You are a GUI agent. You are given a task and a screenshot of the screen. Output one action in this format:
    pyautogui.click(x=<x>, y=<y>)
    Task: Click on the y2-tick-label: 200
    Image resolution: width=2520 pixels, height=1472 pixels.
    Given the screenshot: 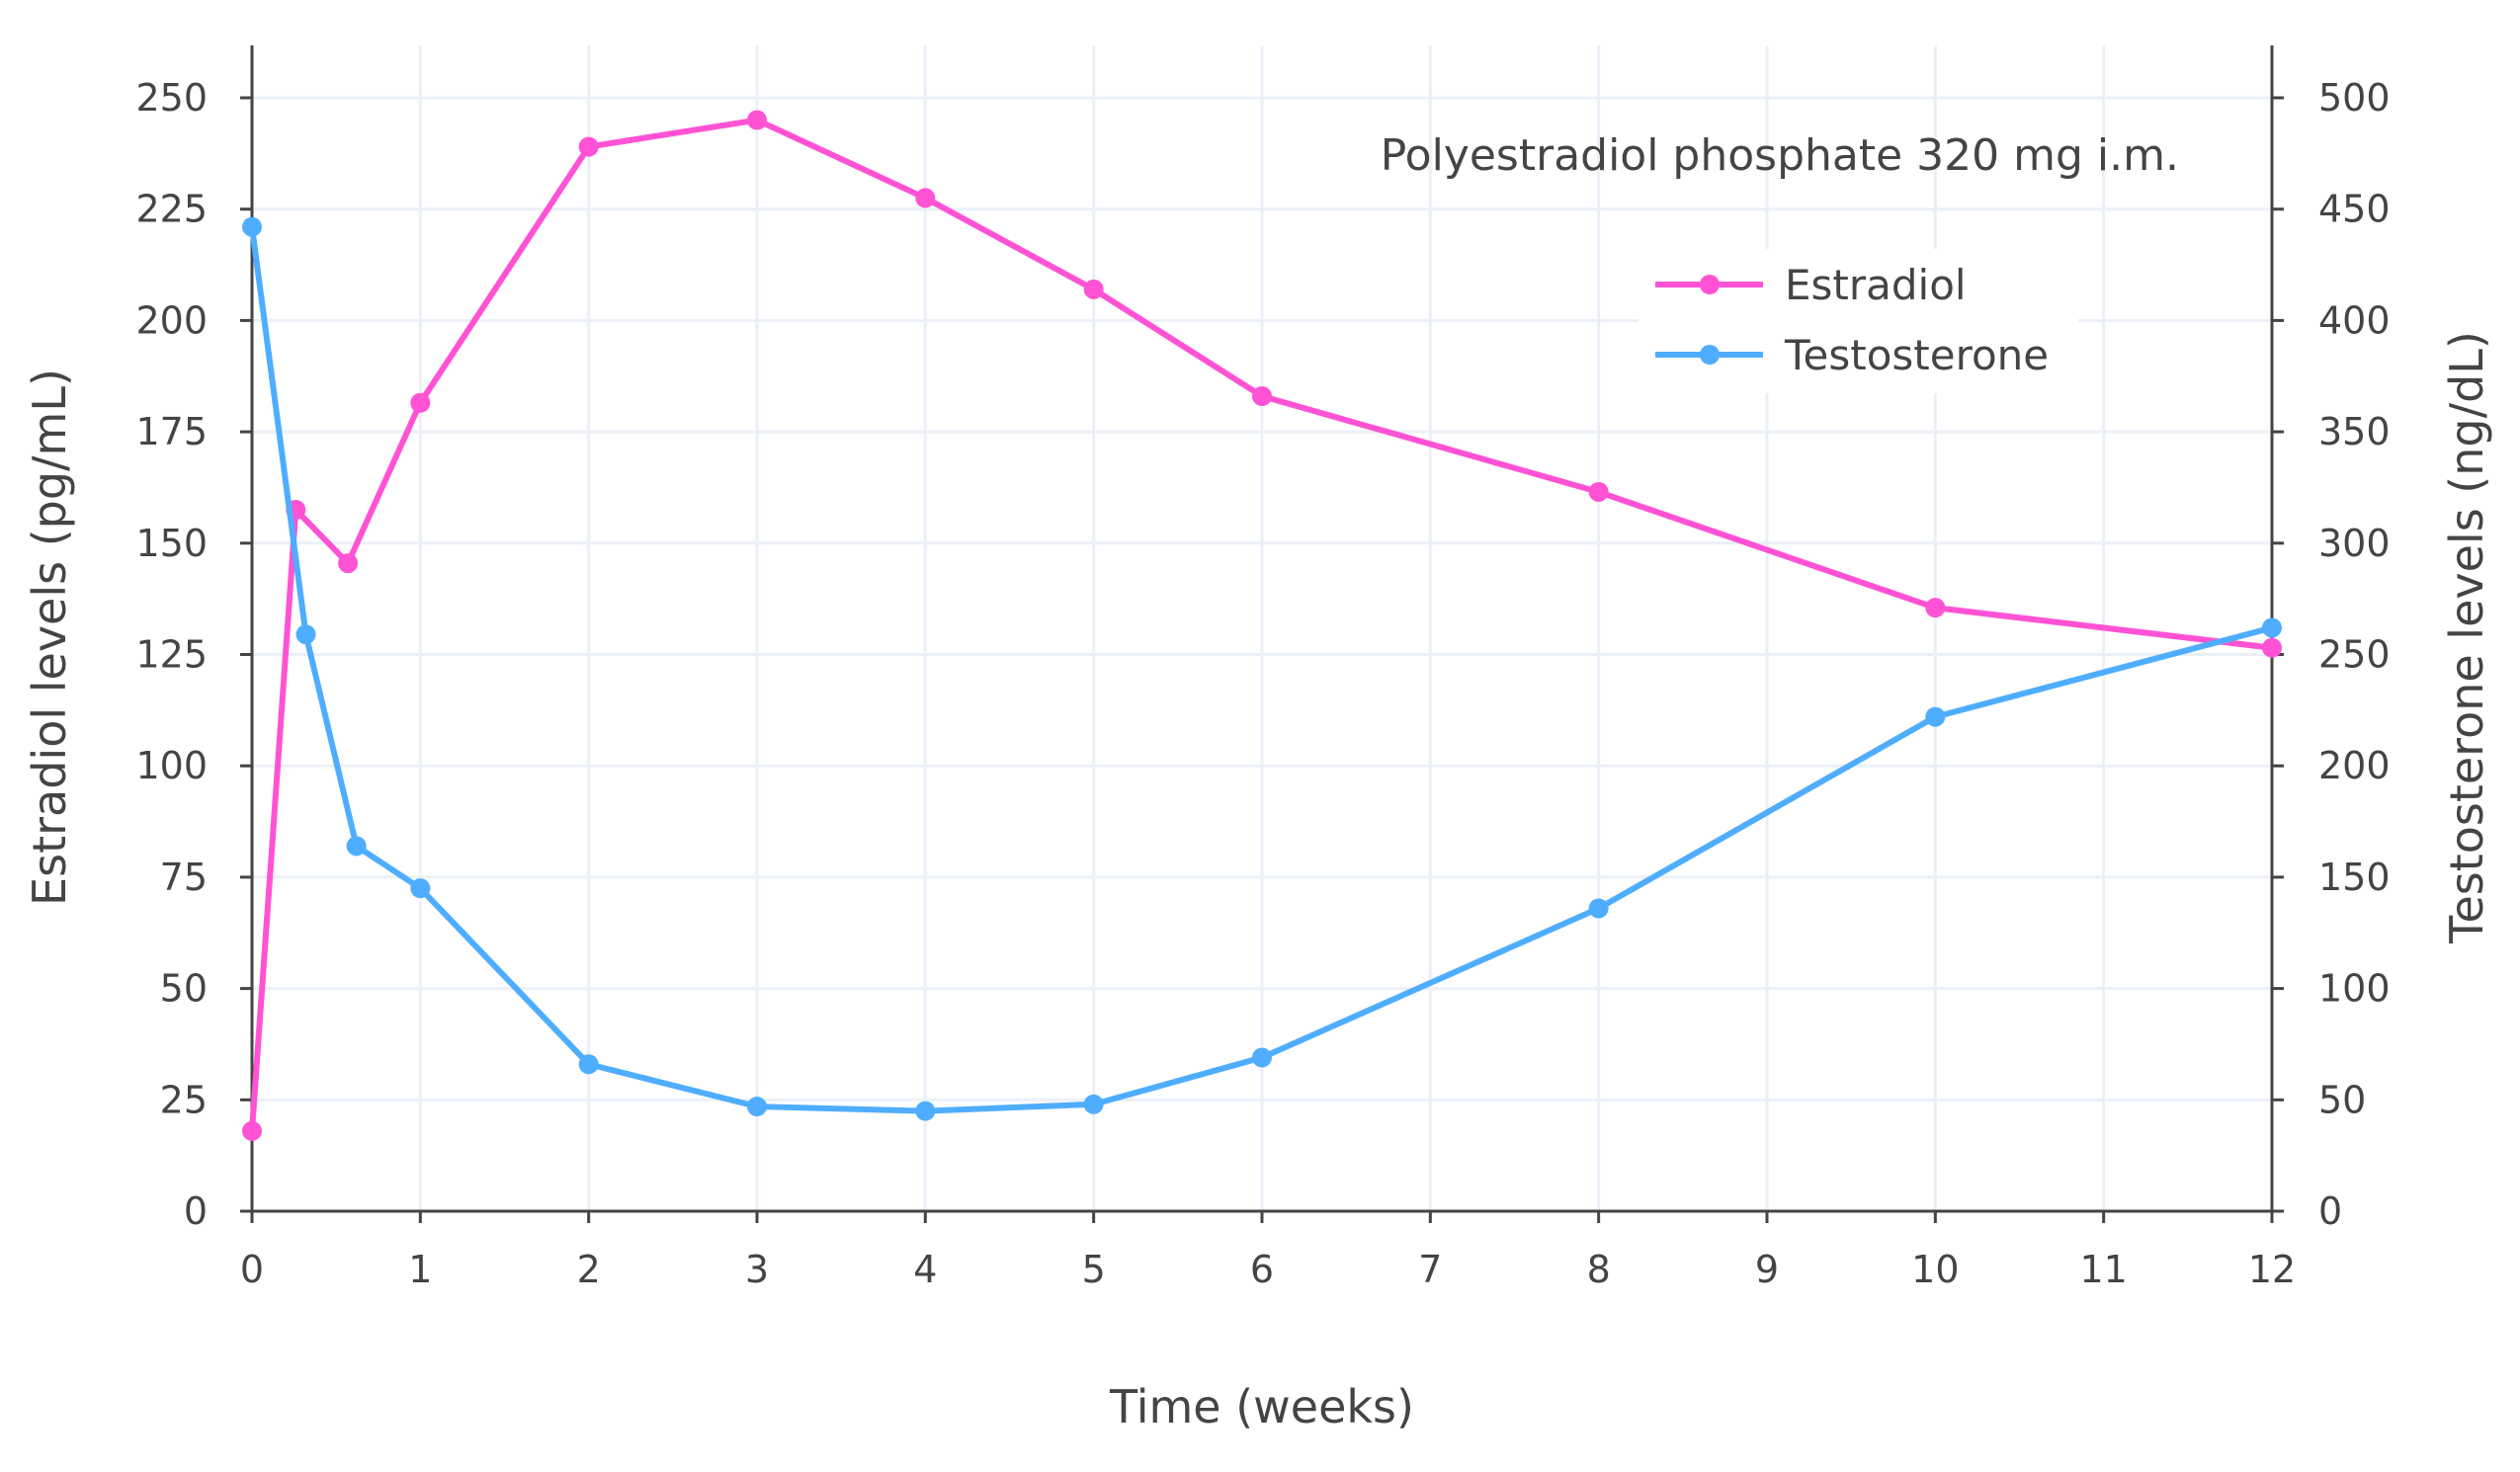 What is the action you would take?
    pyautogui.click(x=2354, y=765)
    